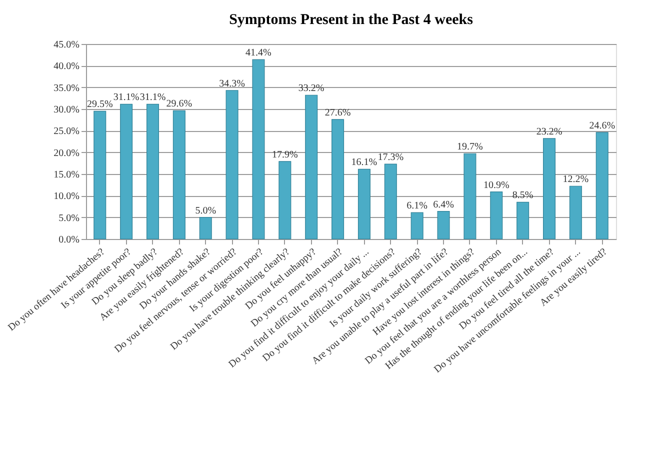 This screenshot has width=657, height=450. What do you see at coordinates (364, 162) in the screenshot?
I see `data-label: 16.1%` at bounding box center [364, 162].